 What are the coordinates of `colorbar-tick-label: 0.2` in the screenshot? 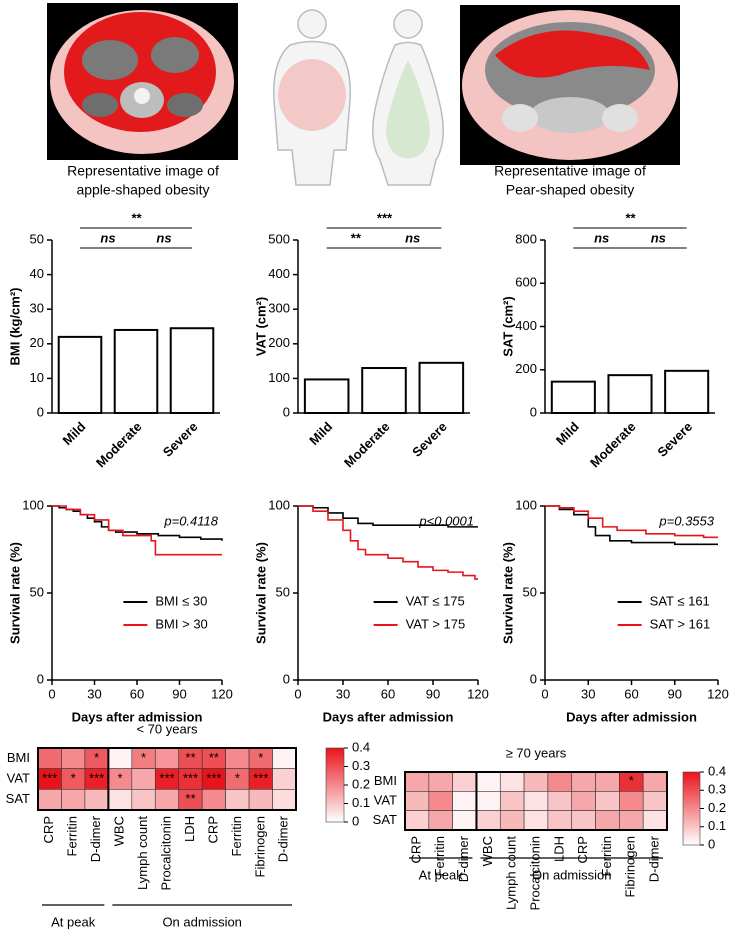 It's located at (361, 783).